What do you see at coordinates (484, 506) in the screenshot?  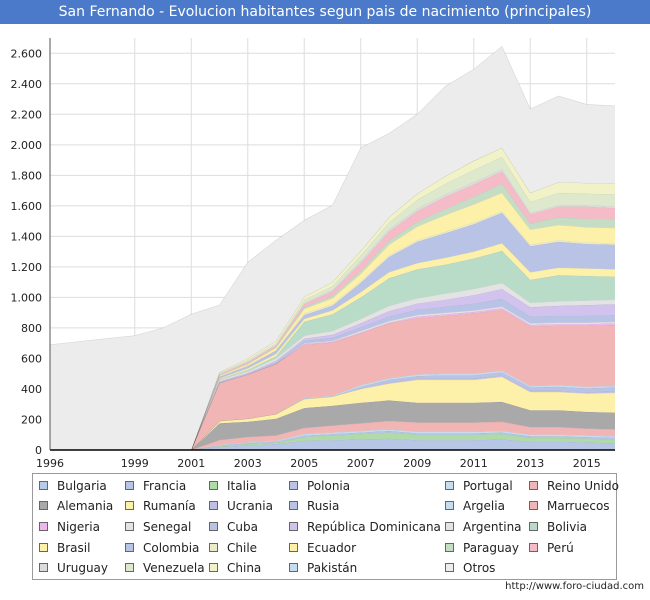 I see `legend-label: Argelia` at bounding box center [484, 506].